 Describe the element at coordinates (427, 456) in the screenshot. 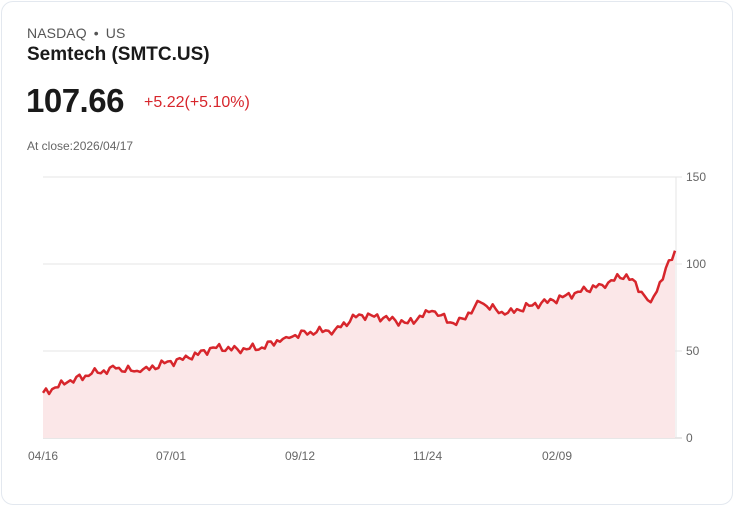

I see `x-tick-label: 11/24` at that location.